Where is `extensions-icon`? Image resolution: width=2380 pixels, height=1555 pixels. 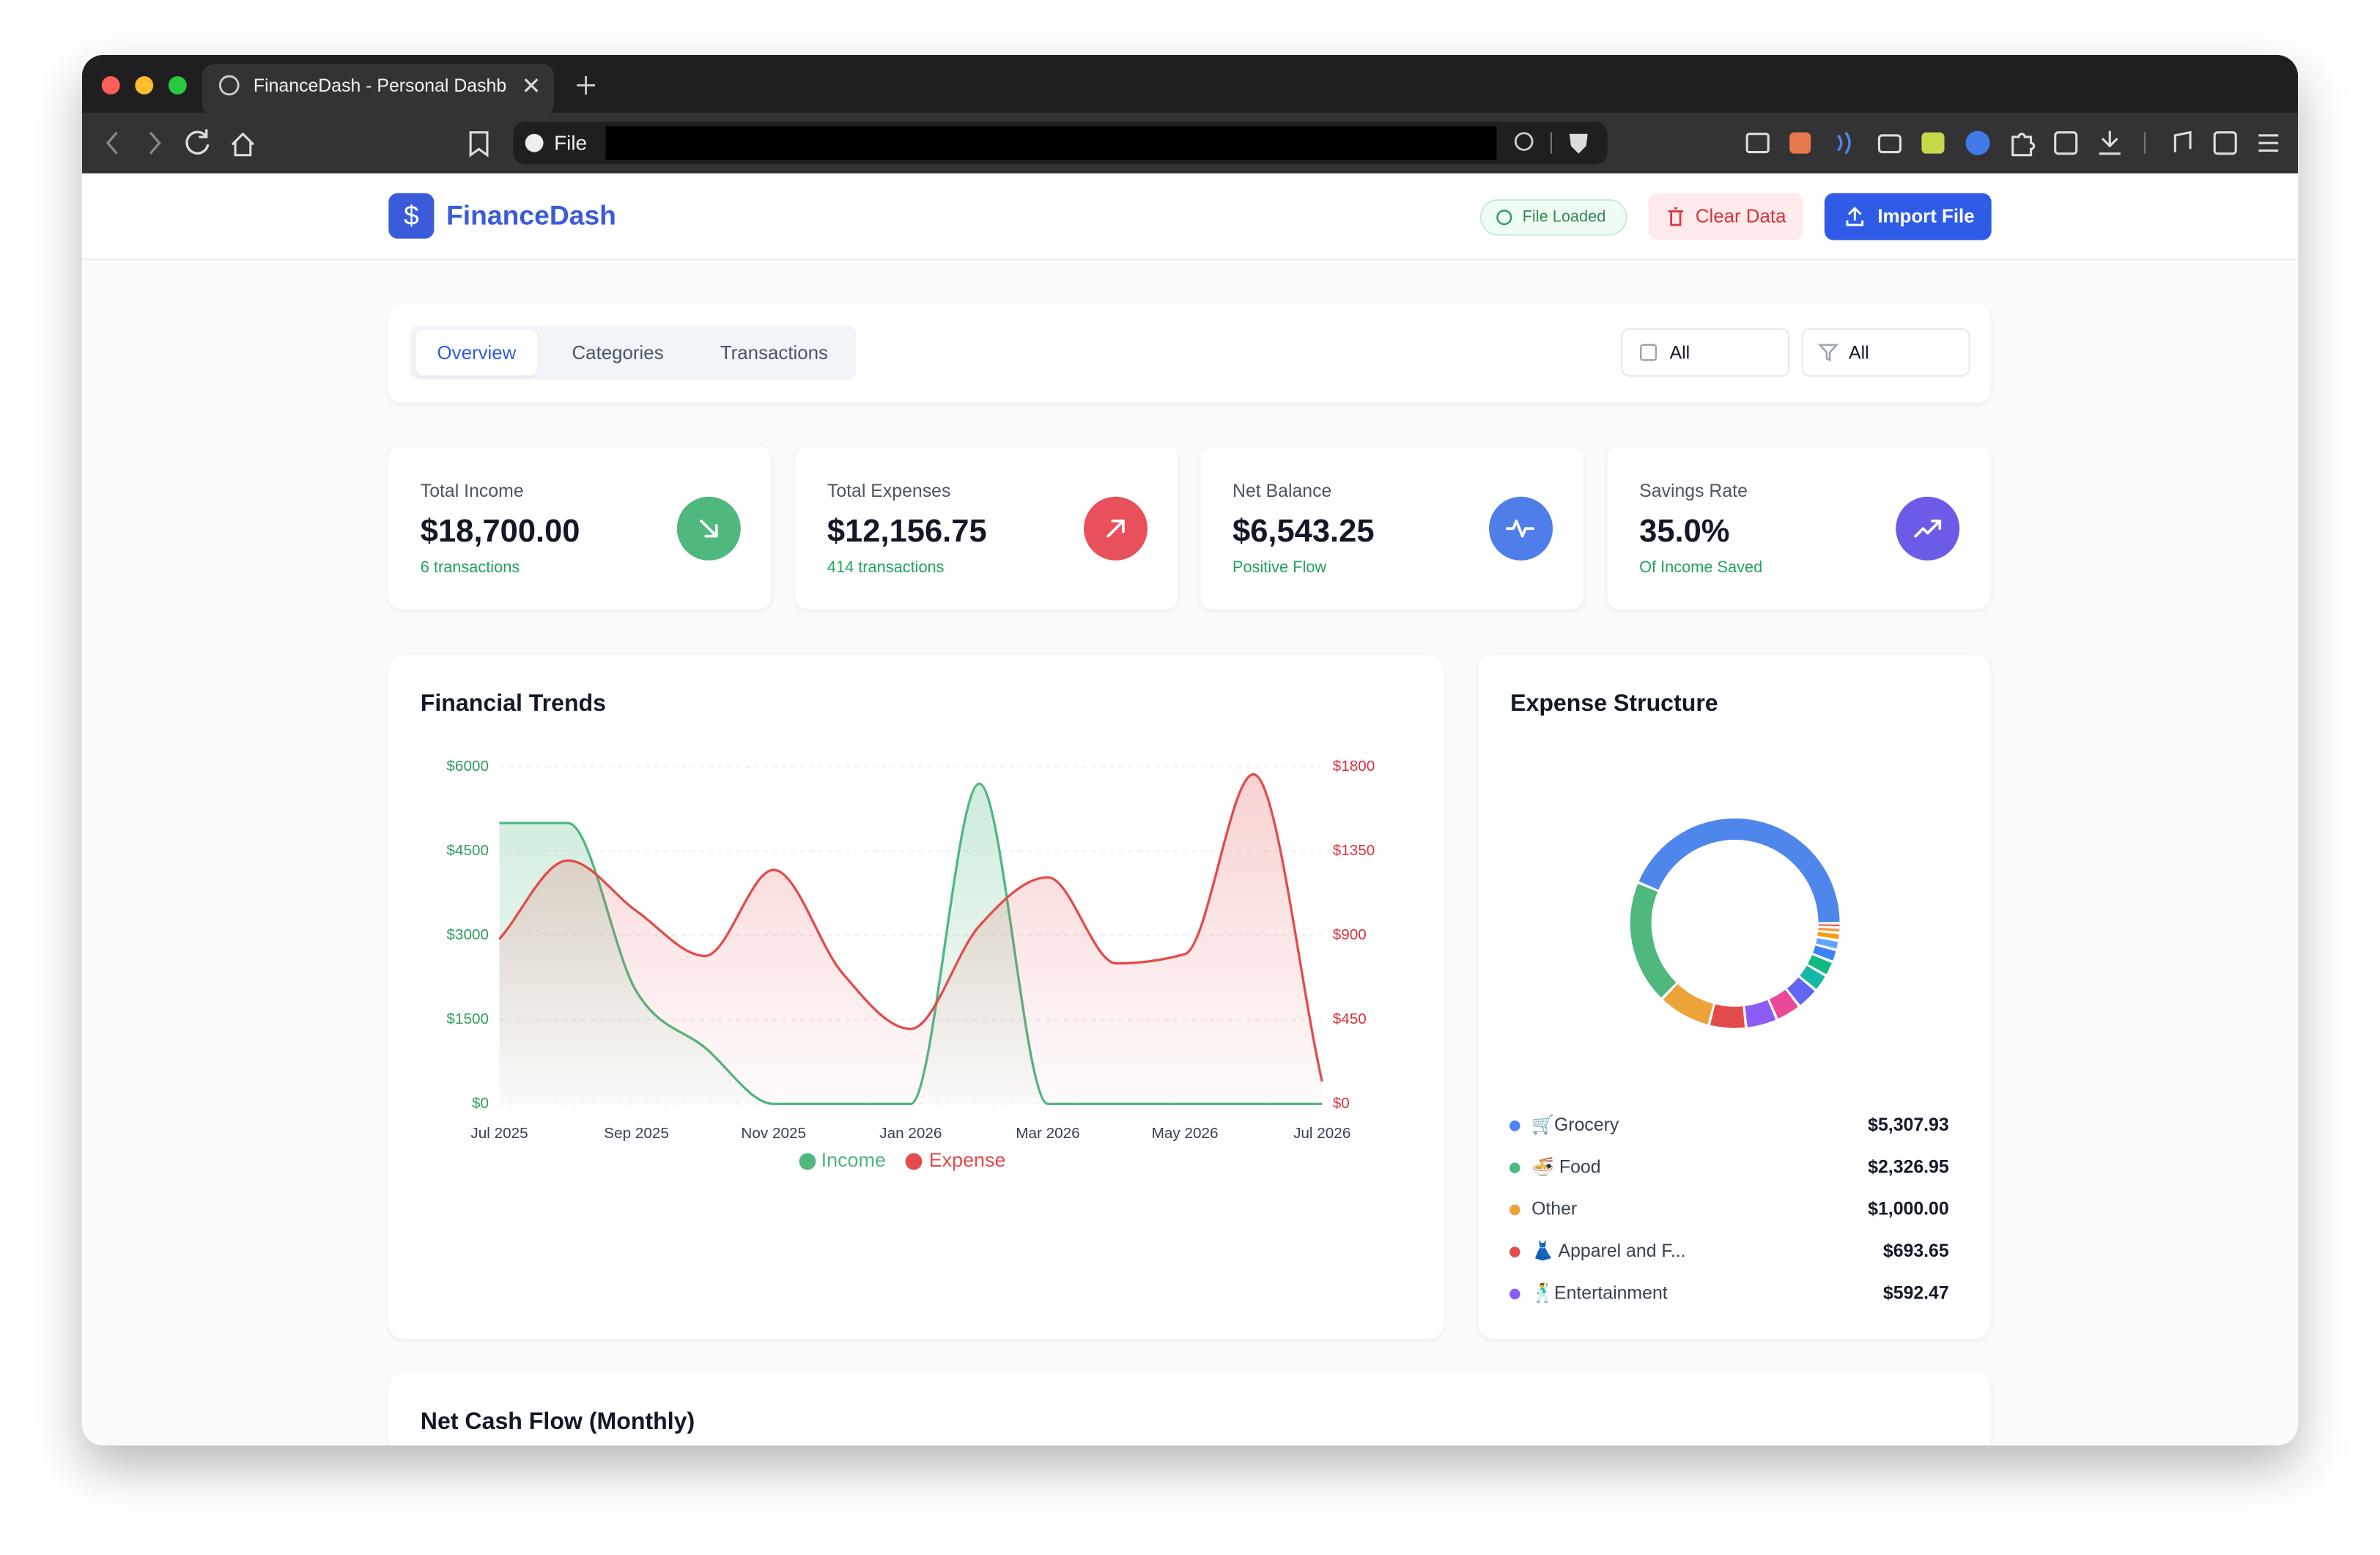
extensions-icon is located at coordinates (2023, 145).